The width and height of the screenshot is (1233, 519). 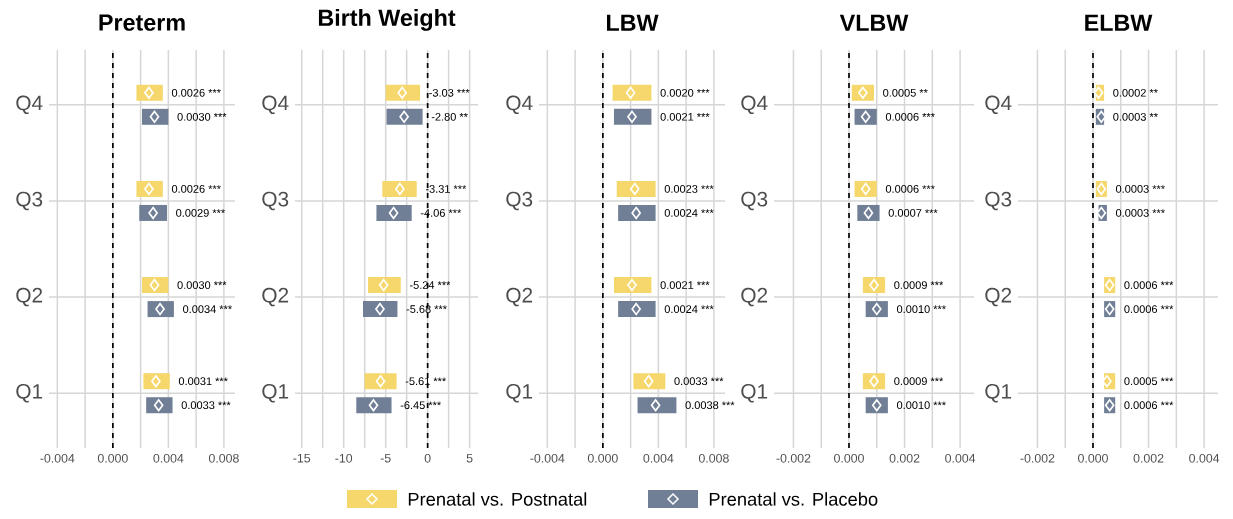 I want to click on data-label: 0.0029 ***, so click(x=200, y=213).